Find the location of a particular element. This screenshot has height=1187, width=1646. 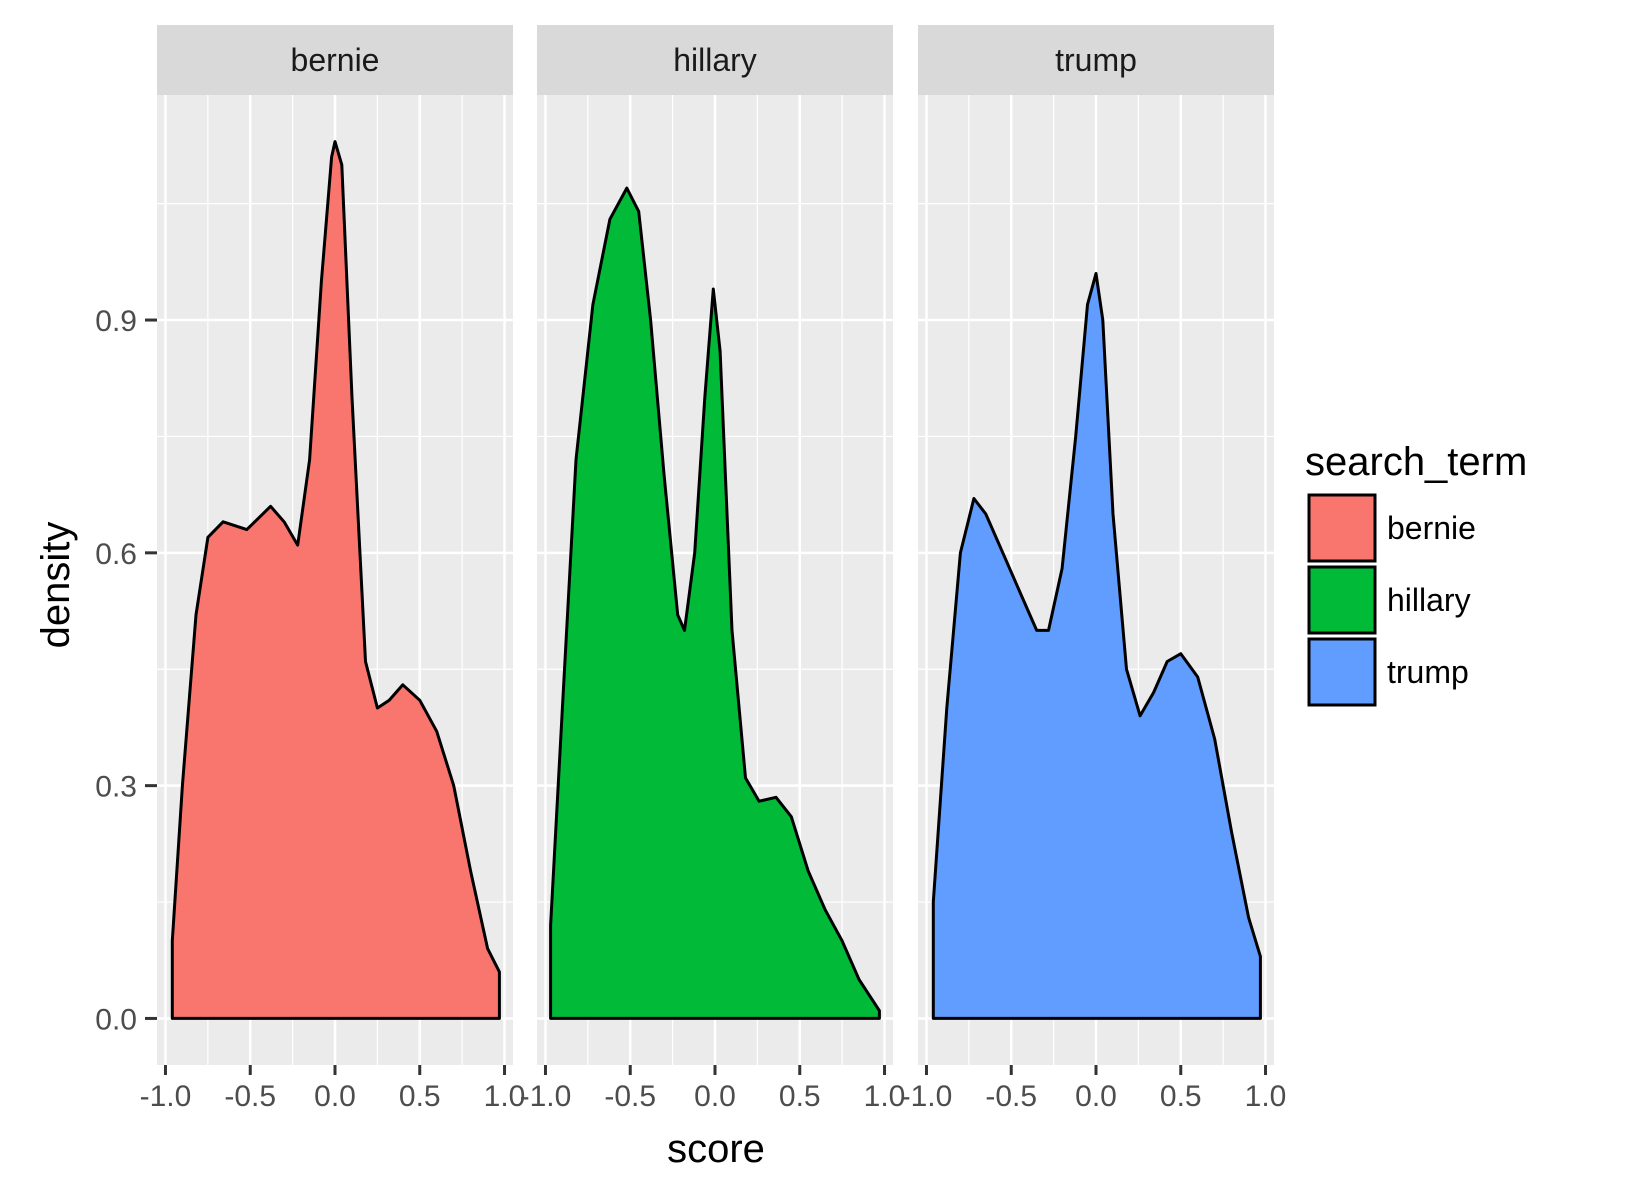

facet-strip-label: trump is located at coordinates (1096, 60).